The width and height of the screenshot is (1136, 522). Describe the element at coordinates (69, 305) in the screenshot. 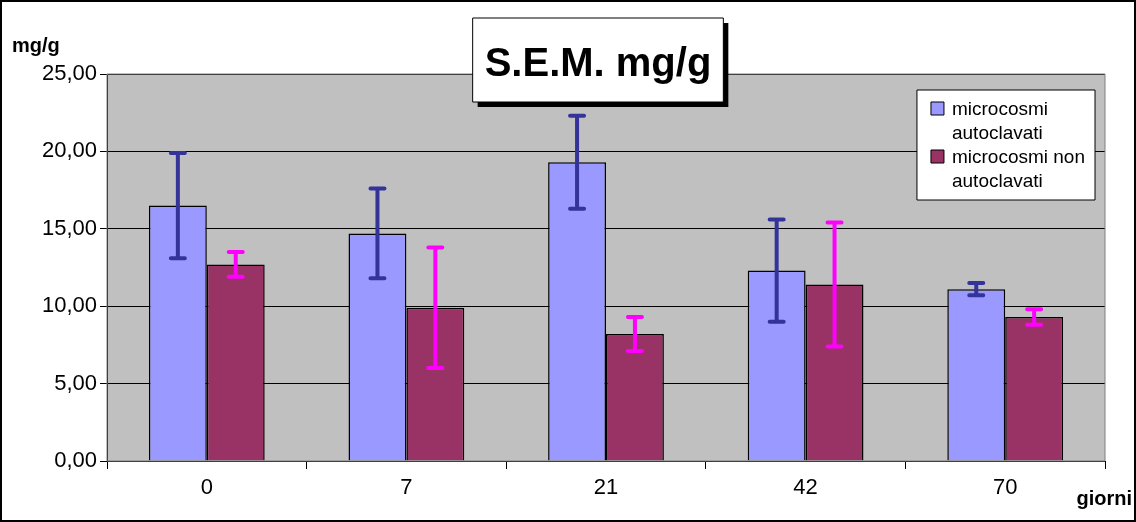

I see `y-tick-label: 10,00` at that location.